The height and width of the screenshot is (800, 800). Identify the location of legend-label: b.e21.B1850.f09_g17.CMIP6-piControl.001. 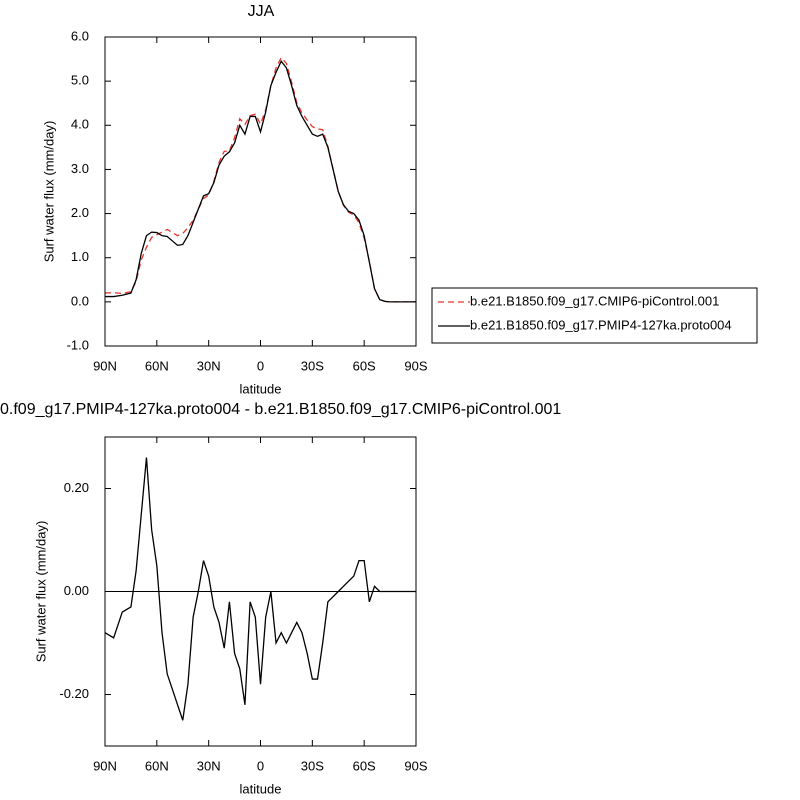
(594, 300).